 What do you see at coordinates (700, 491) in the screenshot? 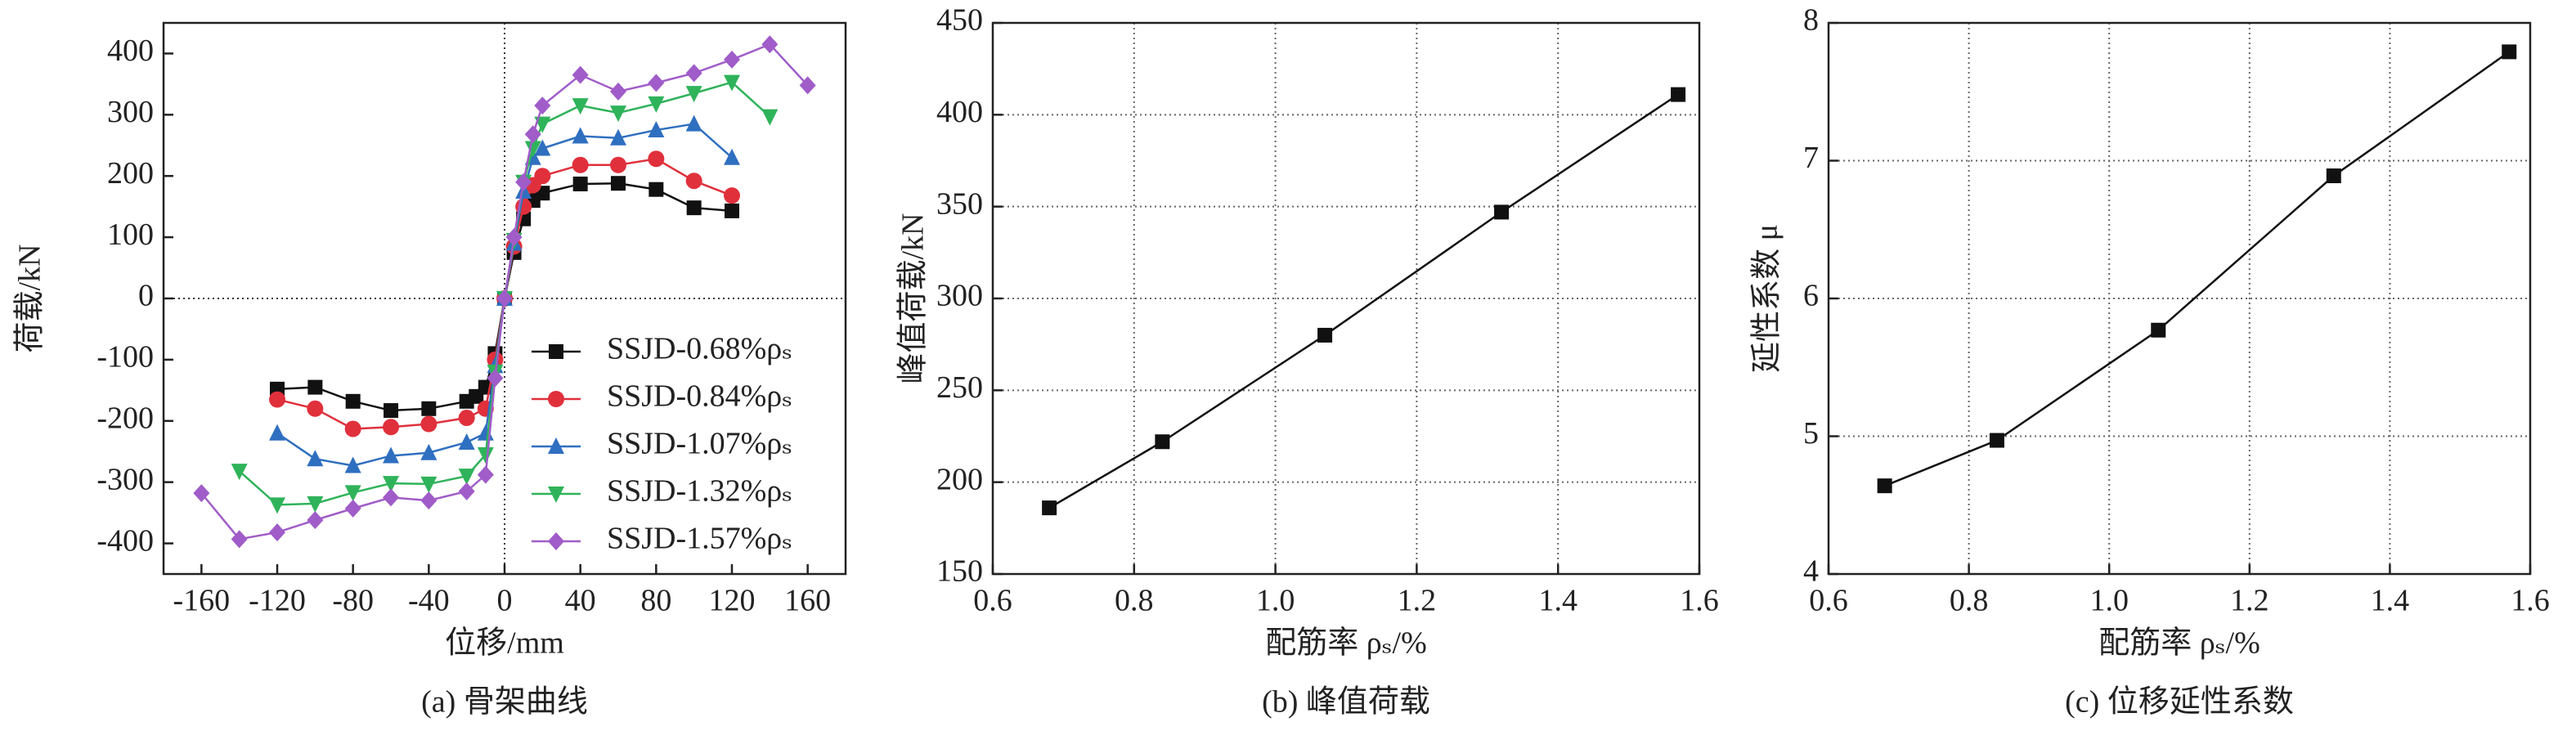
I see `legend-label: SSJD-1.32%ρₛ` at bounding box center [700, 491].